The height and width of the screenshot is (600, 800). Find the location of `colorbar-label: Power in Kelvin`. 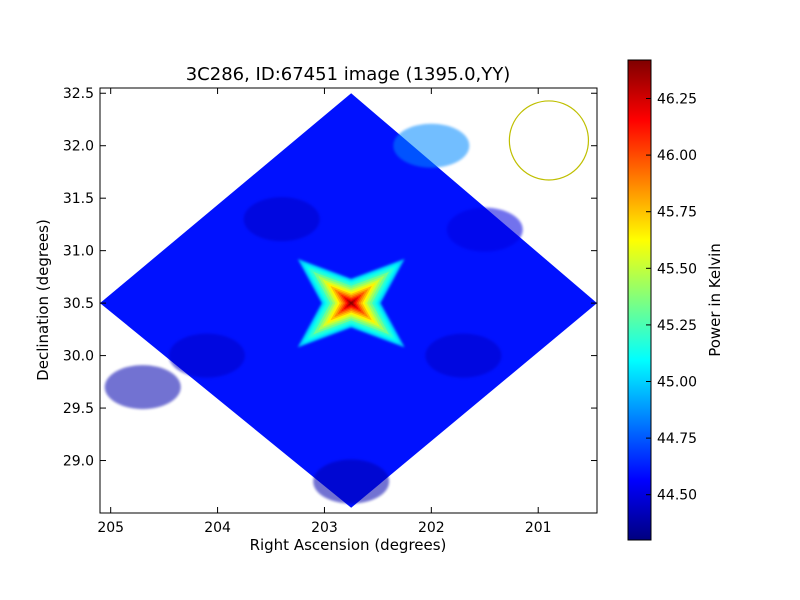

colorbar-label: Power in Kelvin is located at coordinates (715, 300).